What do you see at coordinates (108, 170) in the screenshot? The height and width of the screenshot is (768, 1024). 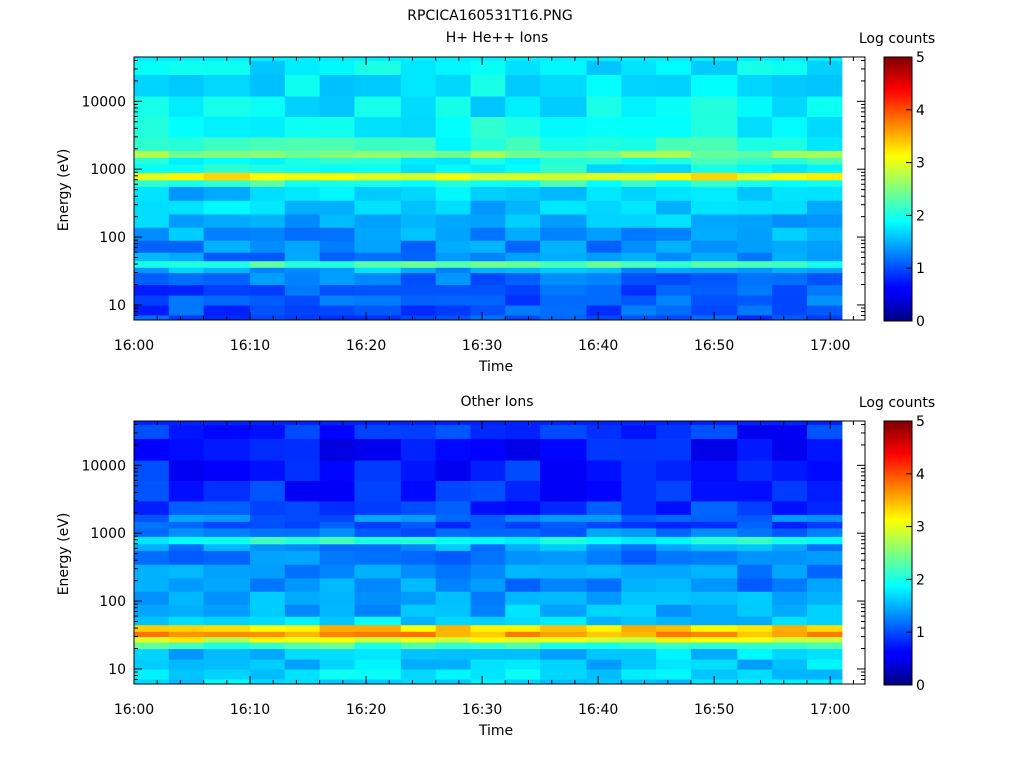 I see `y-tick-label: 1000` at bounding box center [108, 170].